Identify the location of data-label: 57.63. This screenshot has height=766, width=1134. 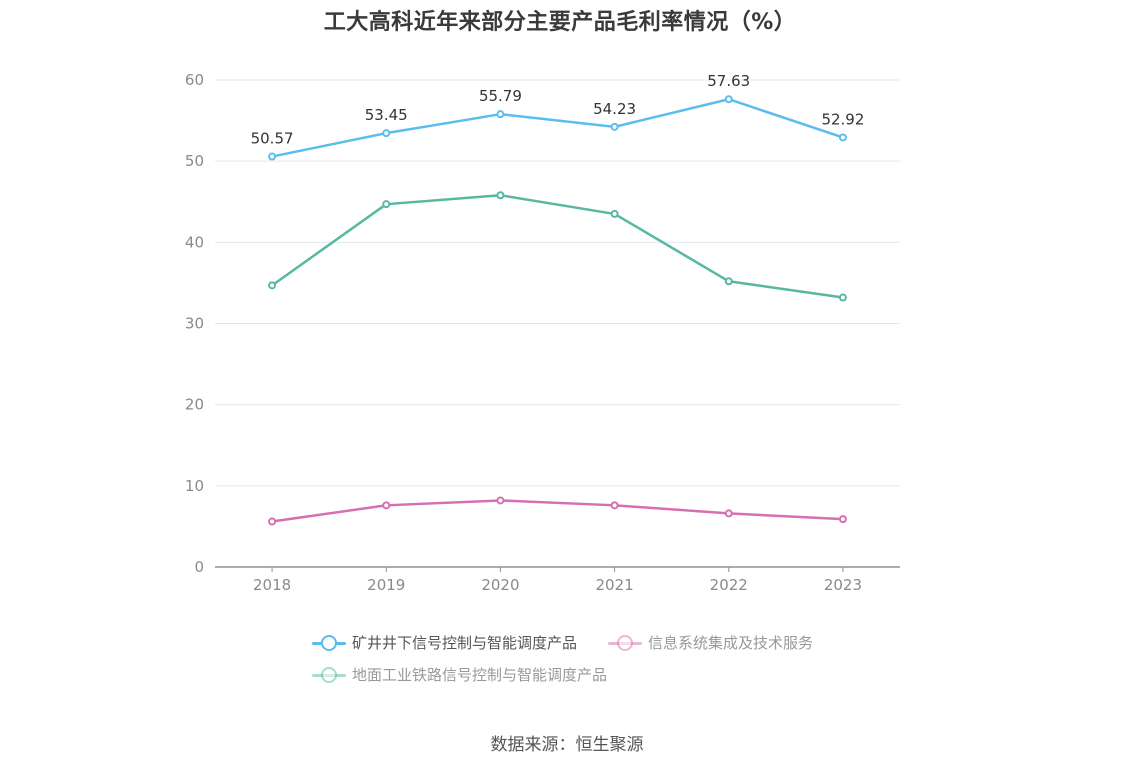
(728, 81).